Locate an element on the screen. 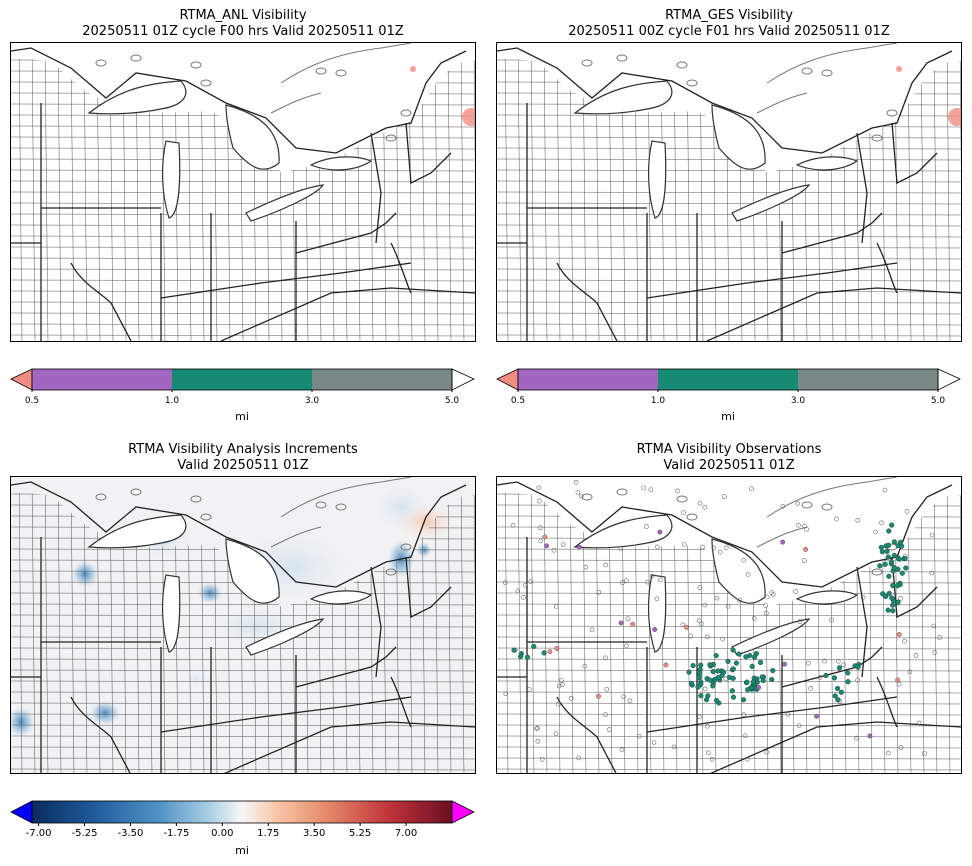 This screenshot has width=972, height=866. colorbar-tick-label: -5.25 is located at coordinates (84, 833).